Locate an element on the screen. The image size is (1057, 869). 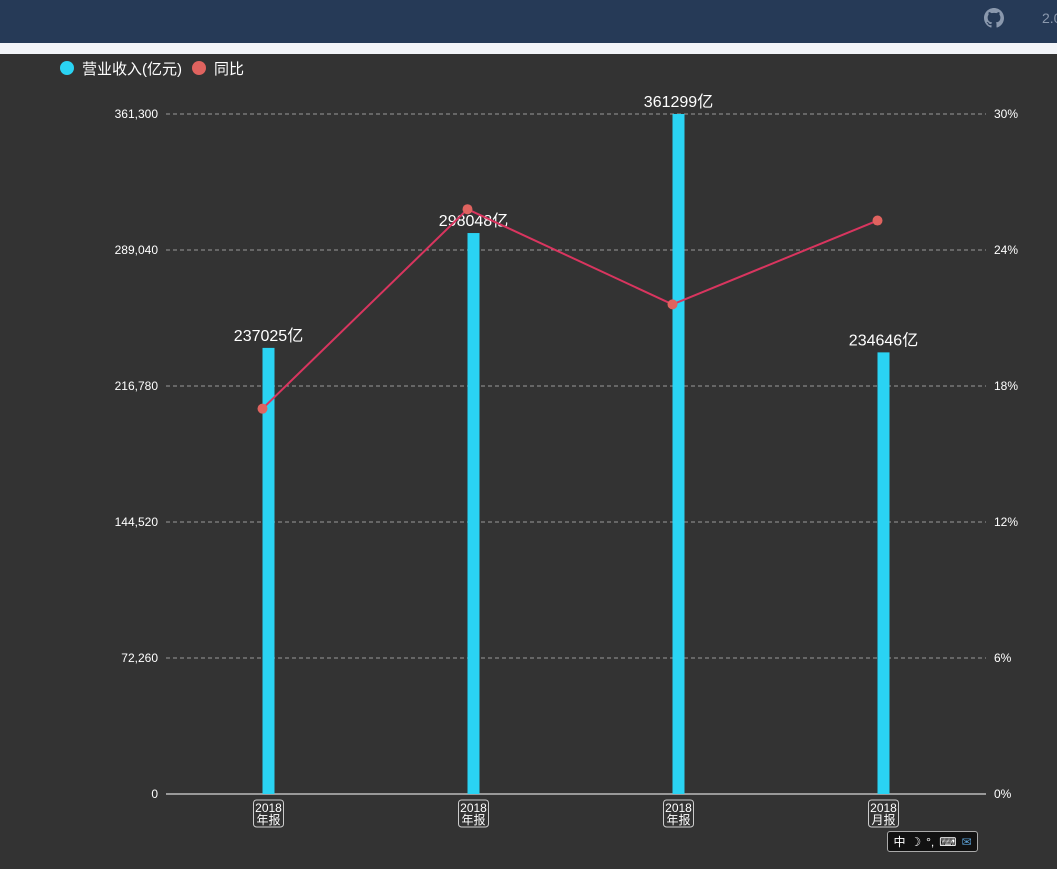
left-axis-tick-label: 144,520 is located at coordinates (137, 522).